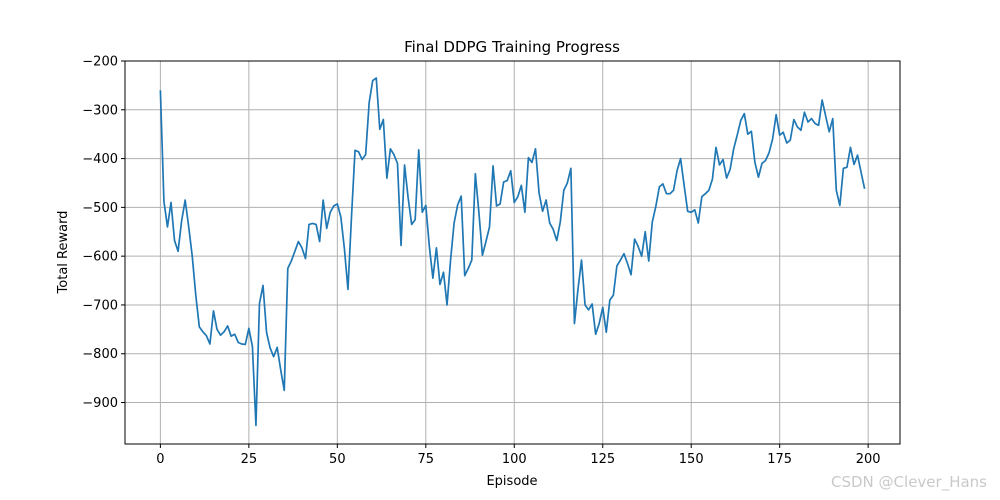 The height and width of the screenshot is (500, 1000). What do you see at coordinates (426, 459) in the screenshot?
I see `x-tick-label: 75` at bounding box center [426, 459].